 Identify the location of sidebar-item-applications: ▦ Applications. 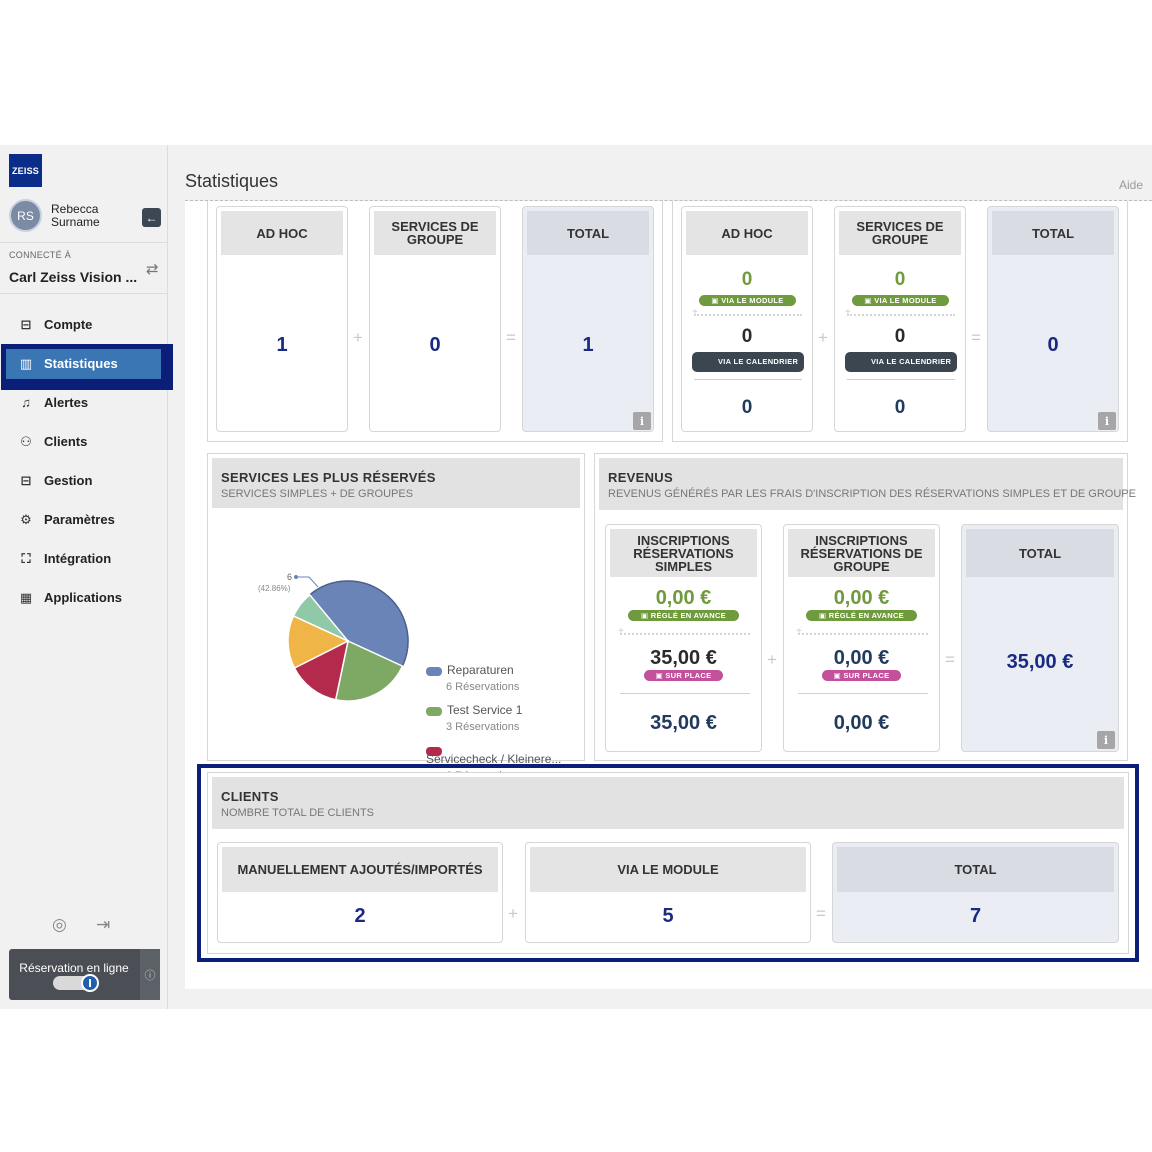
(84, 597).